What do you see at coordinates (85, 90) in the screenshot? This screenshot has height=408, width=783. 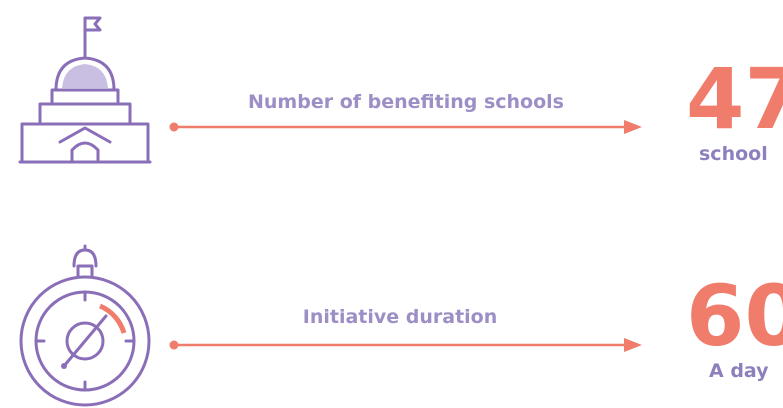 I see `capitol-icon` at bounding box center [85, 90].